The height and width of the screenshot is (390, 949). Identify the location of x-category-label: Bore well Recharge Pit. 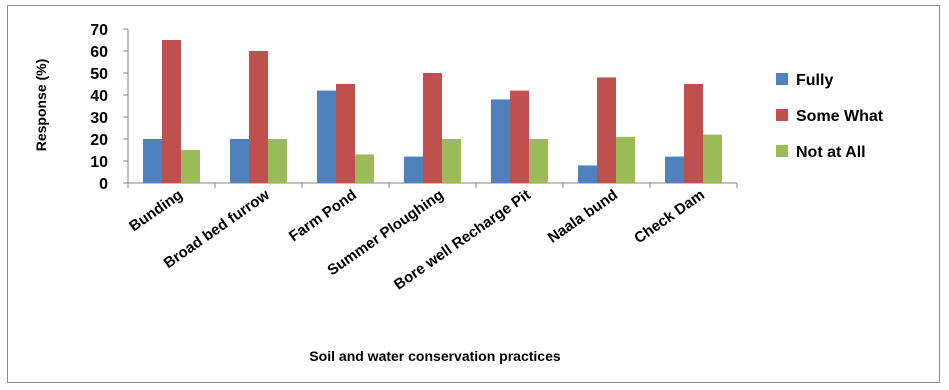
(462, 239).